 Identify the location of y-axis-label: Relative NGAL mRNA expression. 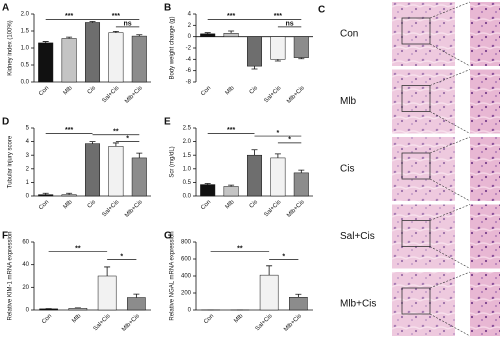
(173, 275).